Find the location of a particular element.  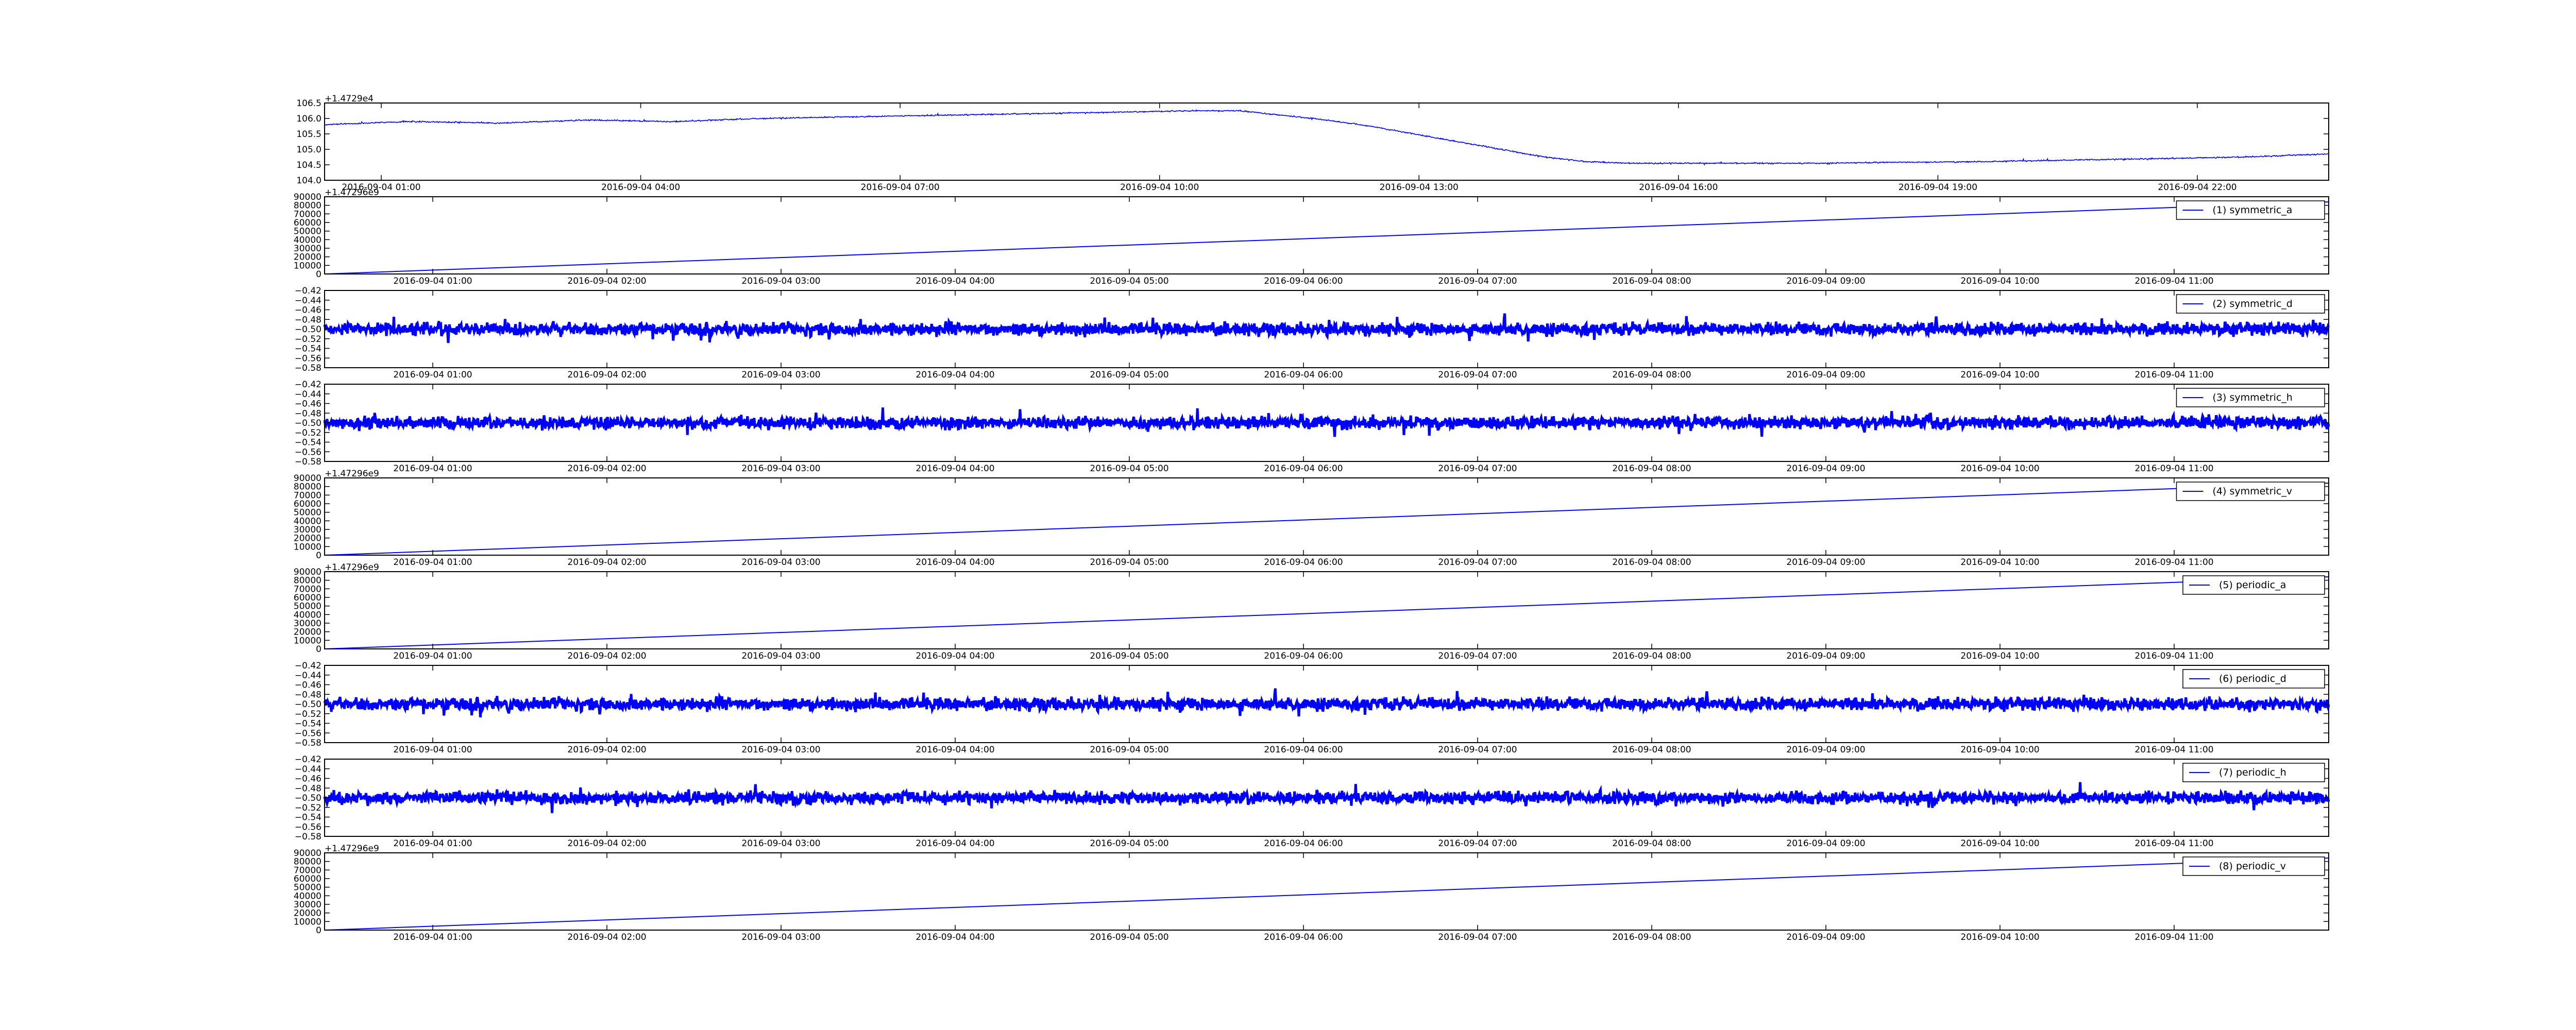

legend: (1) symmetric_a is located at coordinates (2250, 210).